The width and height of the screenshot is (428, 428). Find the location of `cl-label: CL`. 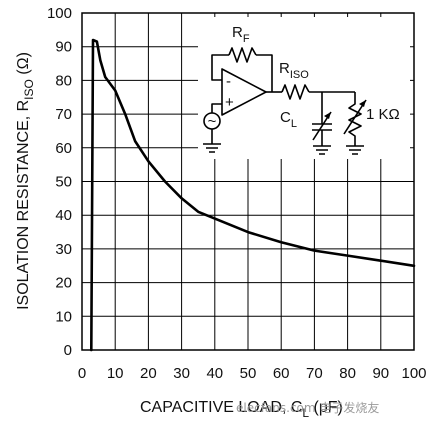

cl-label: CL is located at coordinates (288, 119).